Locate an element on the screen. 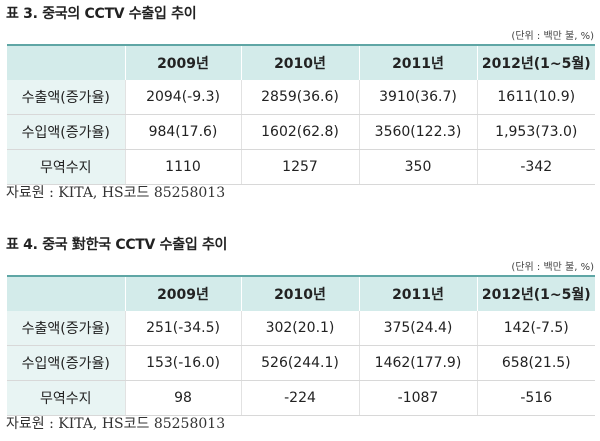  table-cell: 153(-16.0) is located at coordinates (182, 363).